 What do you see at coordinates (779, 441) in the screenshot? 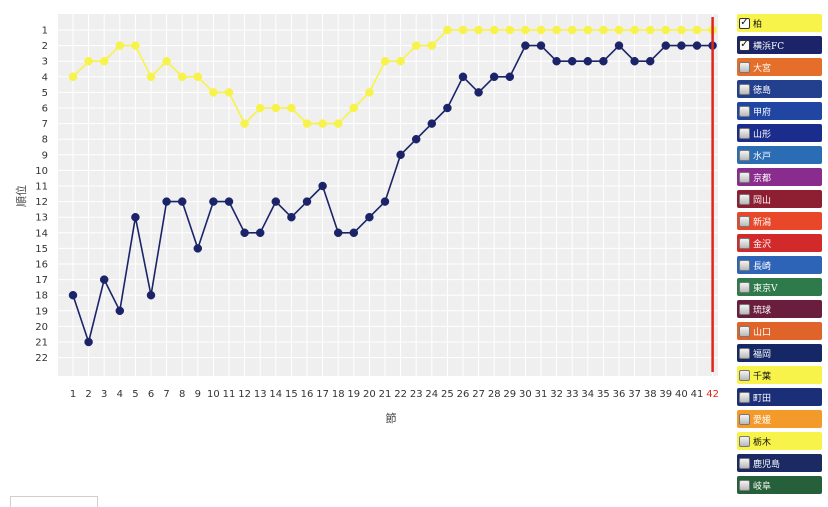
I see `legend-item: 栃木` at bounding box center [779, 441].